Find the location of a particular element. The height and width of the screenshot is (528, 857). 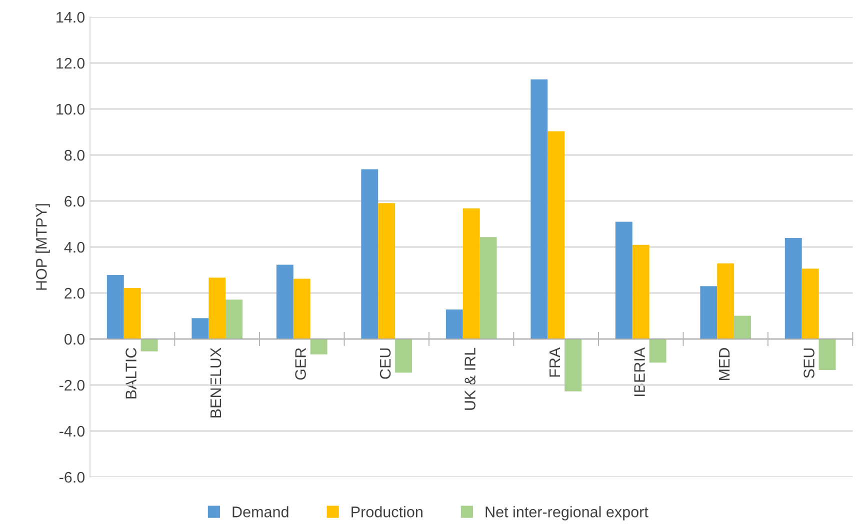

legend-label: Demand is located at coordinates (260, 512).